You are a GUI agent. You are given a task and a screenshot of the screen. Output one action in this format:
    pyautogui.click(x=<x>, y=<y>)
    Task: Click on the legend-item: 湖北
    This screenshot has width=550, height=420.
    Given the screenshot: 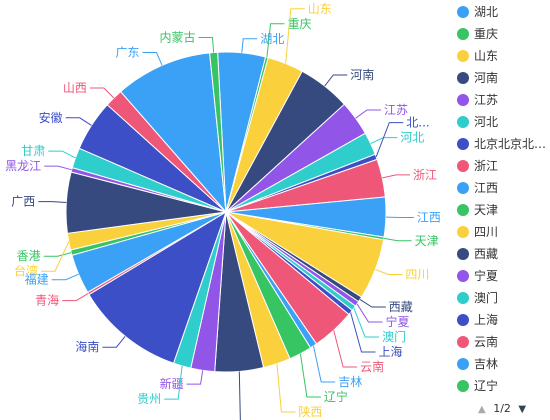 What is the action you would take?
    pyautogui.click(x=502, y=13)
    